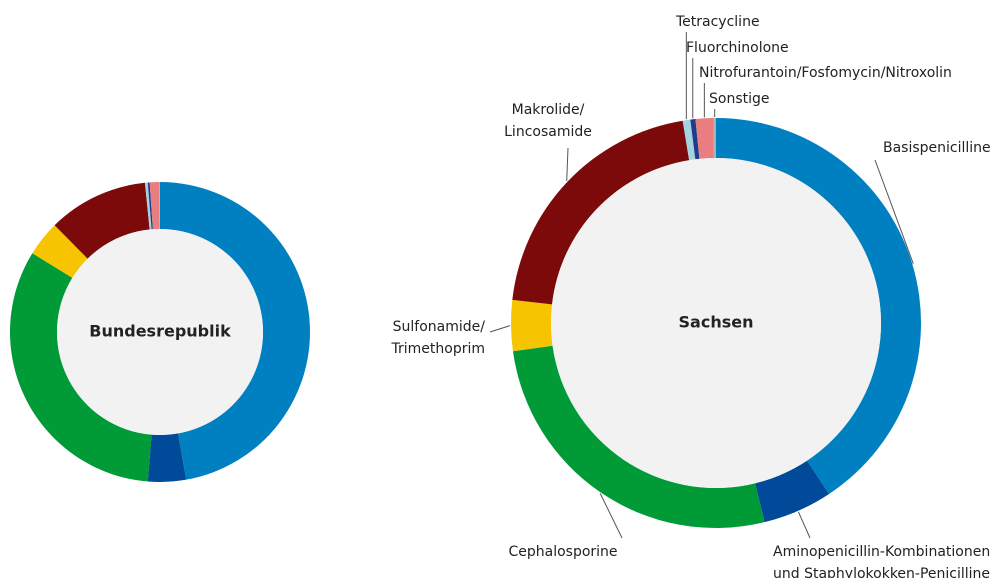 Image resolution: width=1005 pixels, height=578 pixels. What do you see at coordinates (881, 572) in the screenshot?
I see `segment-label: und Staphylokokken-Penicilline` at bounding box center [881, 572].